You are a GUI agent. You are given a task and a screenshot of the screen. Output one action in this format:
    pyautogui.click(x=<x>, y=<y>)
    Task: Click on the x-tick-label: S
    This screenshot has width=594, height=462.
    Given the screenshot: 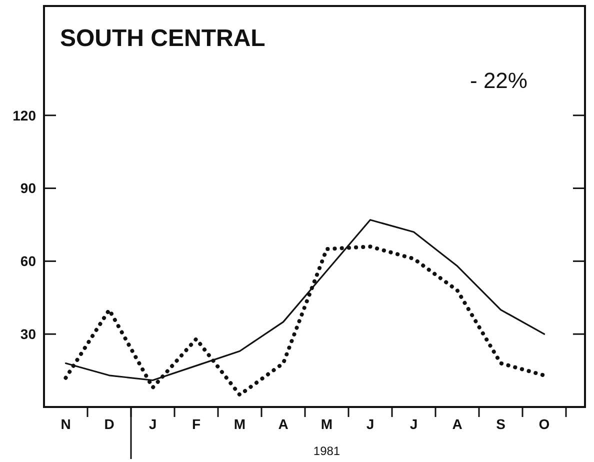 What is the action you would take?
    pyautogui.click(x=501, y=424)
    